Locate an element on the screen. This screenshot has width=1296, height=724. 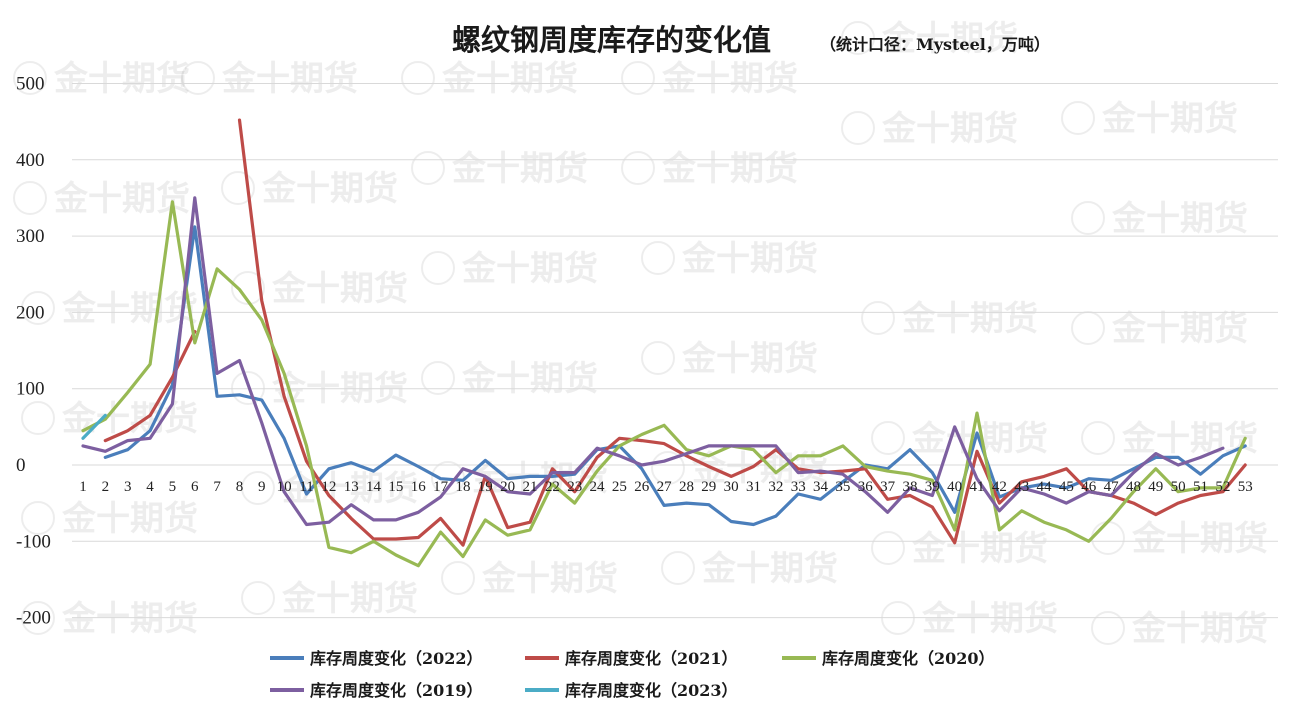
x-tick-label: 49 is located at coordinates (1155, 487).